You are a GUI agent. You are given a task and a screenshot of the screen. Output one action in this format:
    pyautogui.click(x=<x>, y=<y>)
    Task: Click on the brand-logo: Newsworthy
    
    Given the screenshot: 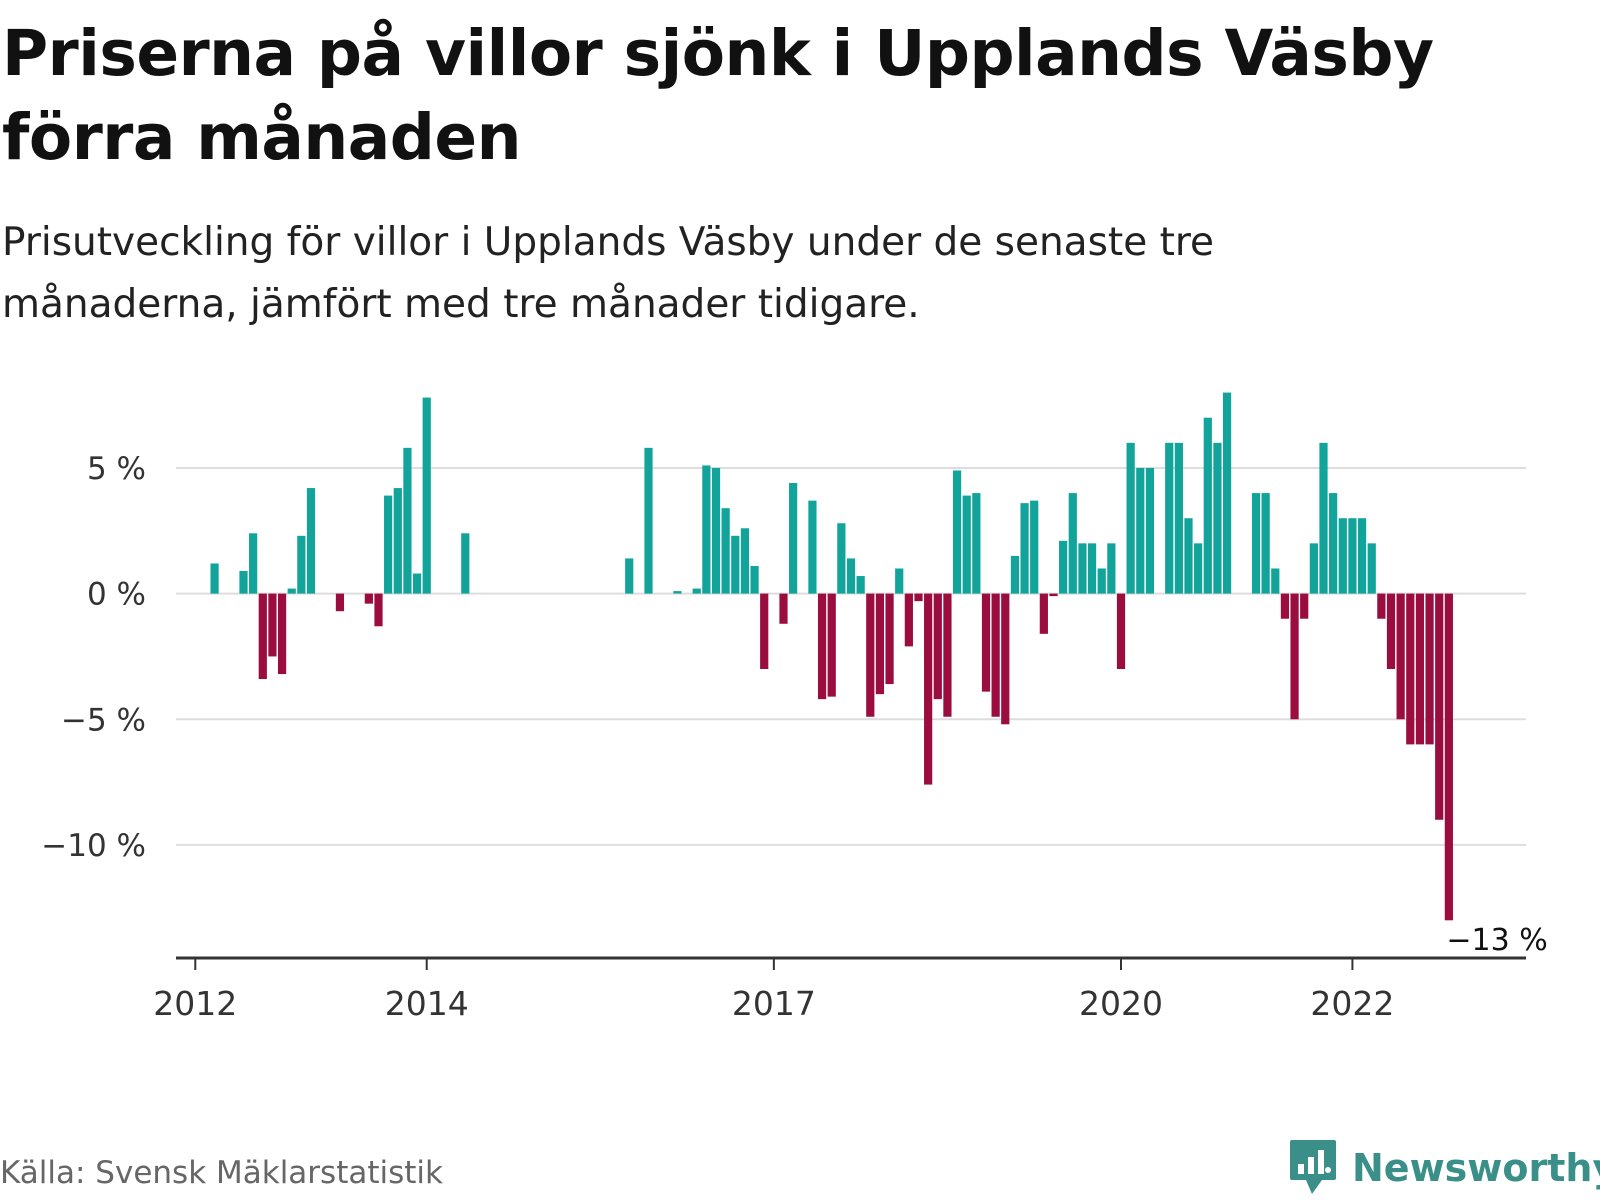 What is the action you would take?
    pyautogui.click(x=1444, y=1168)
    